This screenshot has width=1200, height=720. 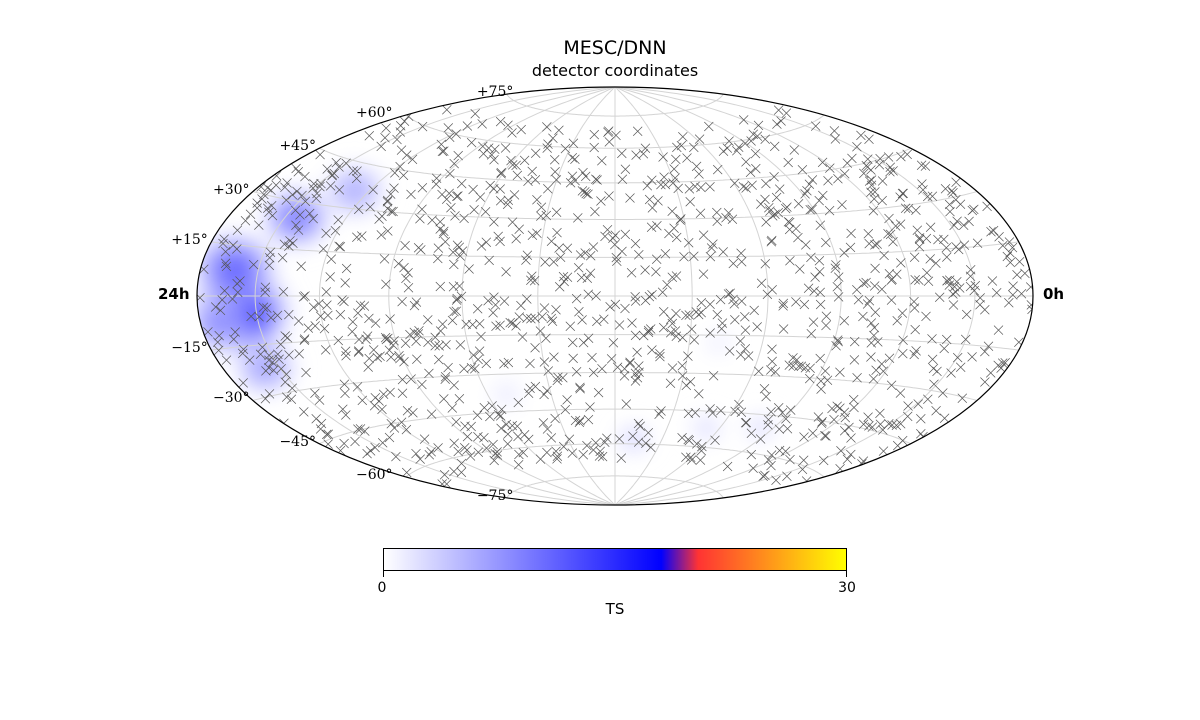 I want to click on dec-label: +30°, so click(x=231, y=189).